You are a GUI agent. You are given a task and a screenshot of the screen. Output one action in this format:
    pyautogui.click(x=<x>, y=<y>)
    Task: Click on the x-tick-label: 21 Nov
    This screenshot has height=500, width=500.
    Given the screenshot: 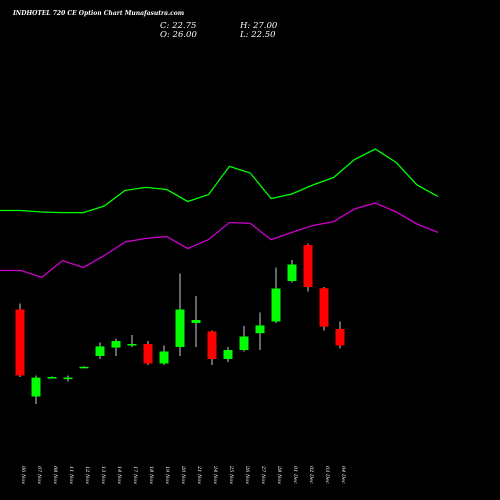 What is the action you would take?
    pyautogui.click(x=199, y=474)
    